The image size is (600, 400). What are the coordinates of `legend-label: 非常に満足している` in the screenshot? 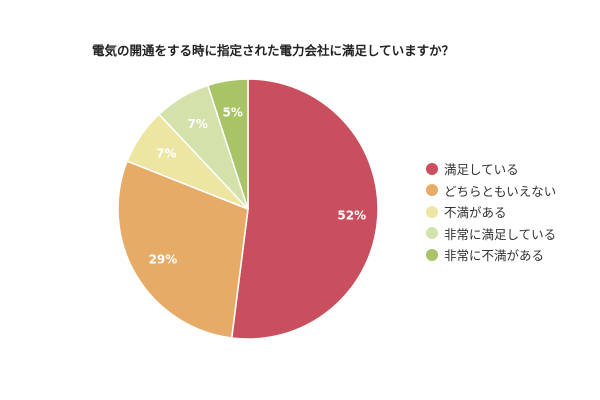 It's located at (500, 234).